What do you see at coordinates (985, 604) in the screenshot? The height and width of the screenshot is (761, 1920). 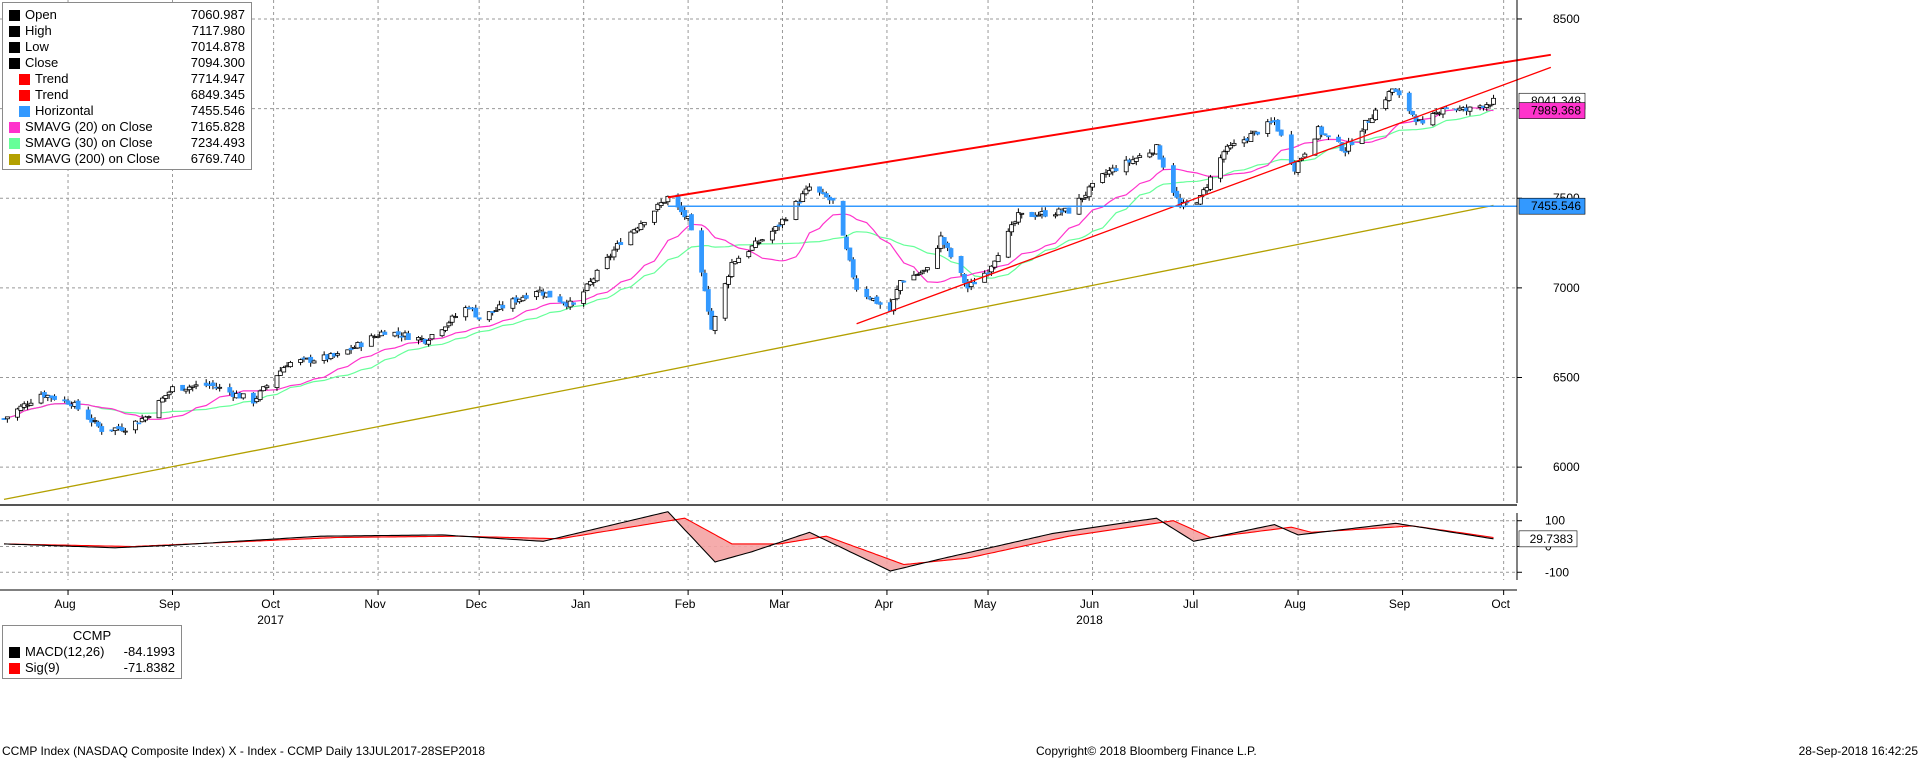 I see `x-tick-label: May` at bounding box center [985, 604].